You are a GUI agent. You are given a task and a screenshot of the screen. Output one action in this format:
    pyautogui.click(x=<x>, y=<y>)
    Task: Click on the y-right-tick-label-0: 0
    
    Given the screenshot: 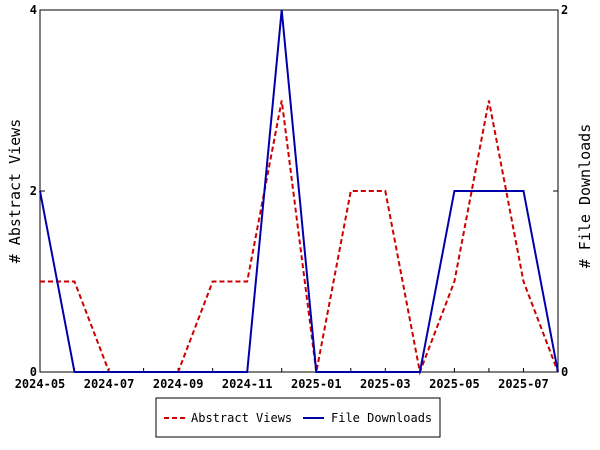 What is the action you would take?
    pyautogui.click(x=564, y=372)
    